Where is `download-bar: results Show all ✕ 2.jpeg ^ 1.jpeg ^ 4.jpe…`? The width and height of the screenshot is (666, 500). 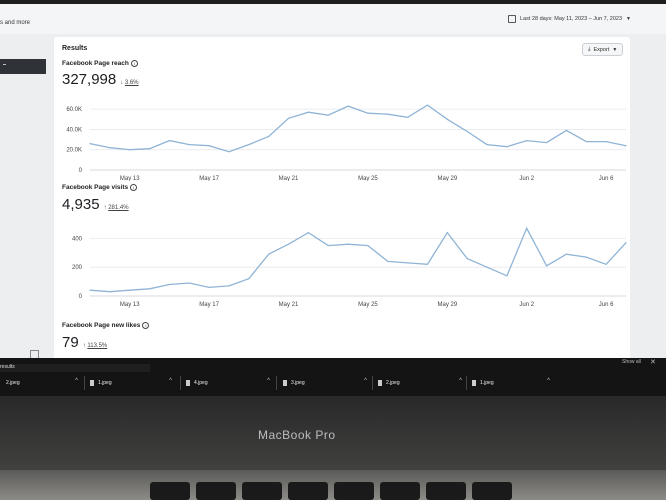 download-bar: results Show all ✕ 2.jpeg ^ 1.jpeg ^ 4.jpe… is located at coordinates (333, 377).